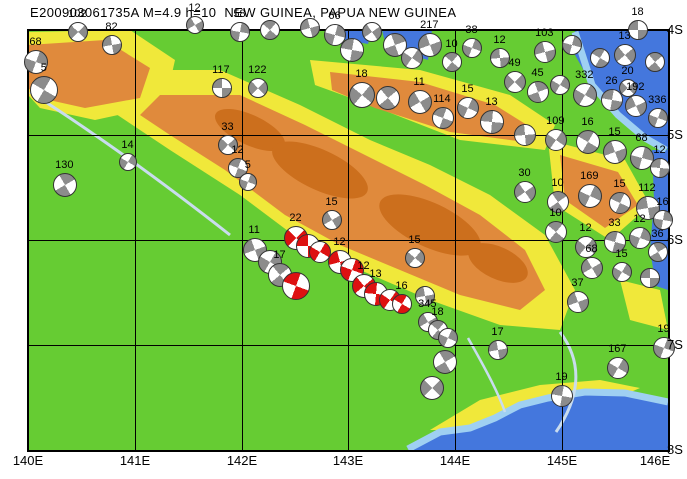 This screenshot has width=687, height=479. Describe the element at coordinates (28, 460) in the screenshot. I see `longitude-label: 140E` at that location.